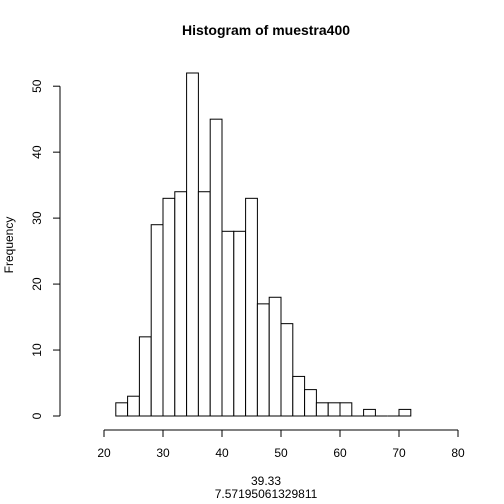 This screenshot has height=504, width=504. What do you see at coordinates (37, 284) in the screenshot?
I see `y-tick-label: 20` at bounding box center [37, 284].